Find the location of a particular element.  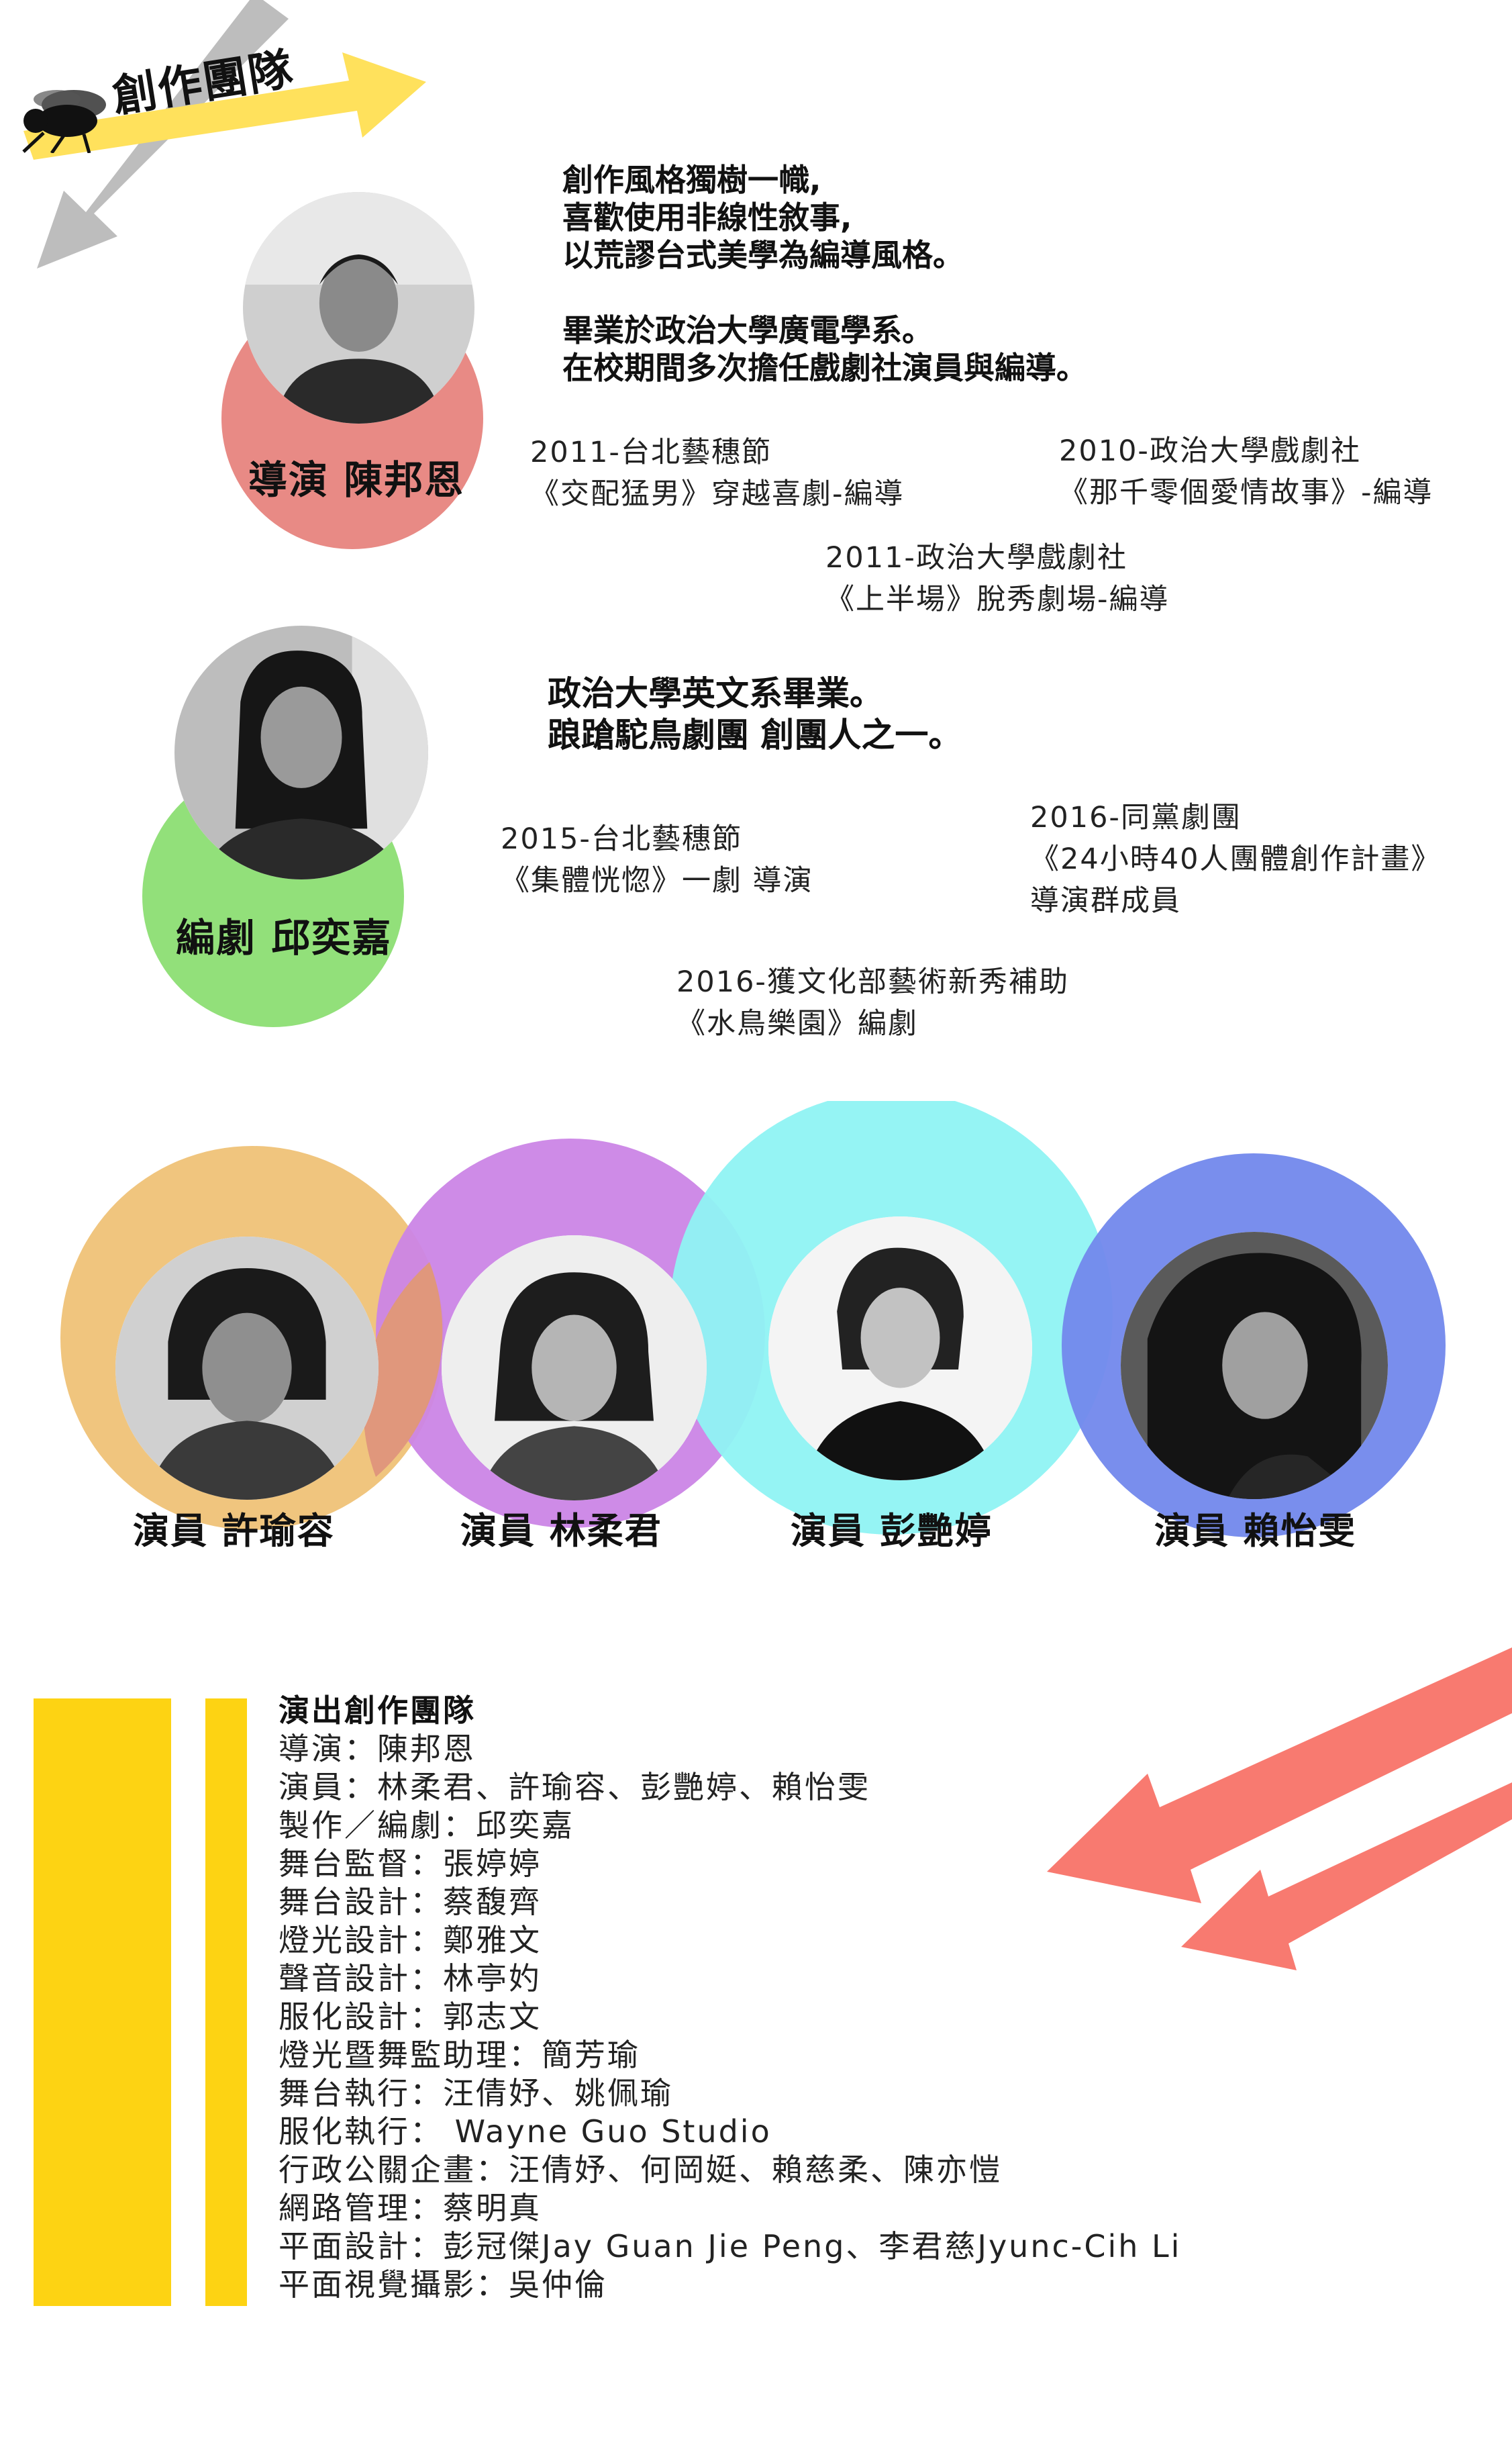

team-line: 行政公關企畫：汪倩妤、何岡娗、賴慈柔、陳亦愷 is located at coordinates (640, 2170).